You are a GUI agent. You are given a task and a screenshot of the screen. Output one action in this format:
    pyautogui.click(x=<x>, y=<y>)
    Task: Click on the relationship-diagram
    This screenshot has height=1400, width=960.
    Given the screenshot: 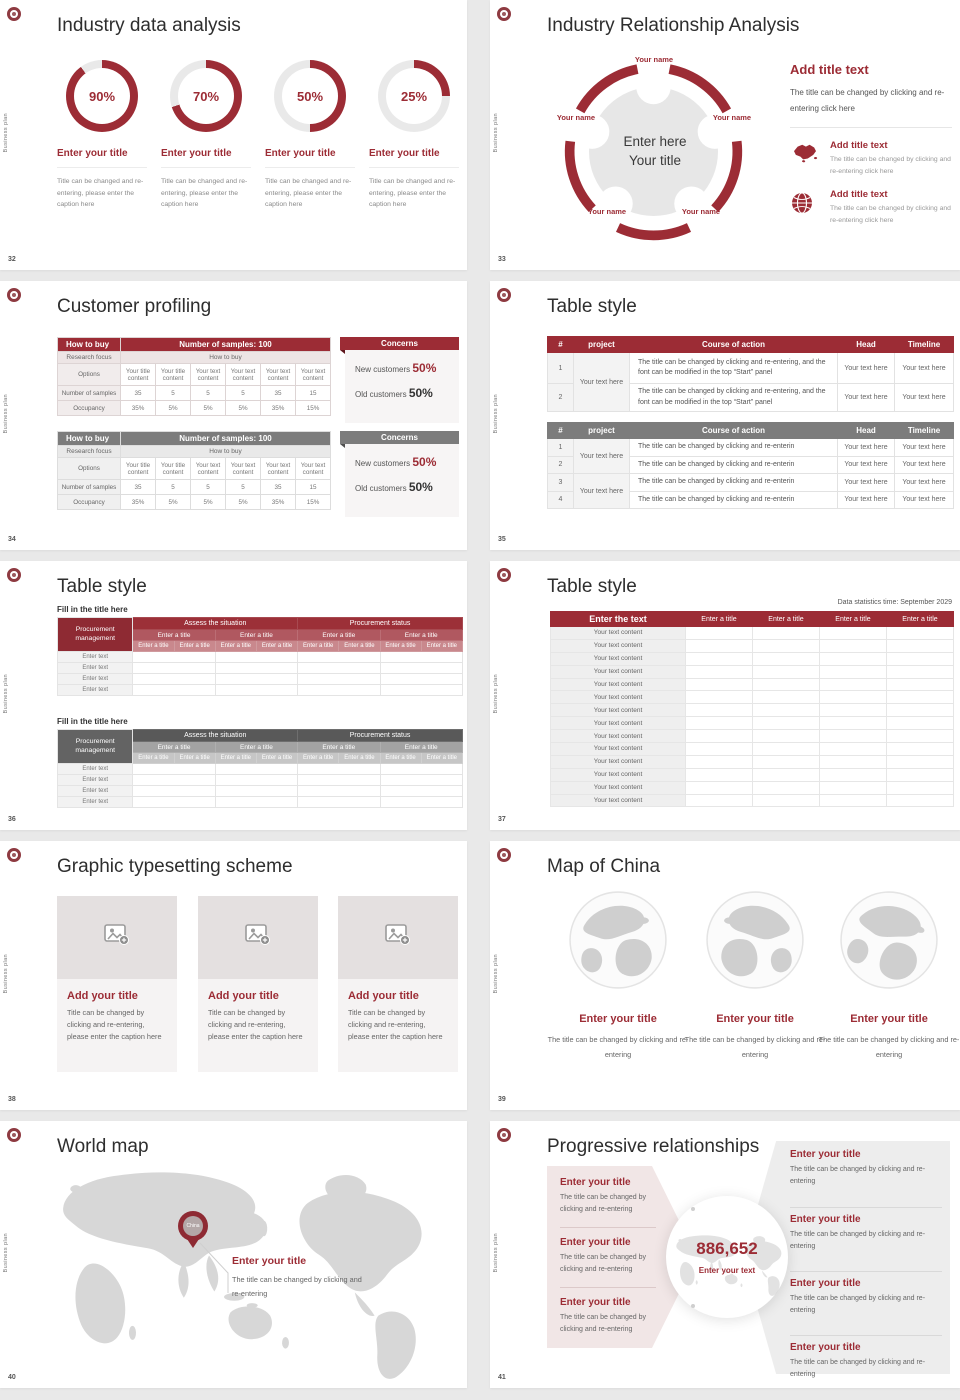 What is the action you would take?
    pyautogui.click(x=653, y=151)
    